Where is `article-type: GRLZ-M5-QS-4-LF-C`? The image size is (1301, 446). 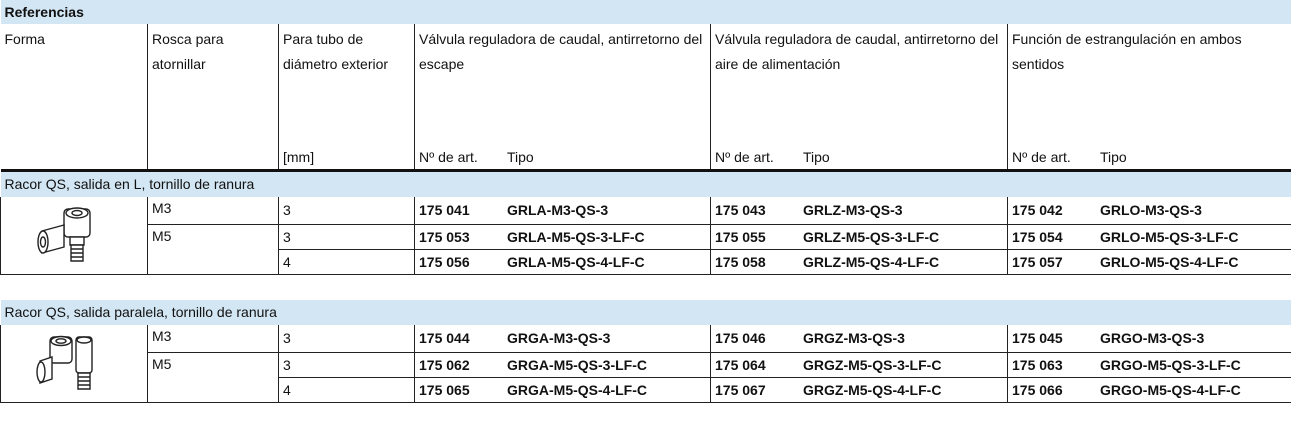
article-type: GRLZ-M5-QS-4-LF-C is located at coordinates (871, 261).